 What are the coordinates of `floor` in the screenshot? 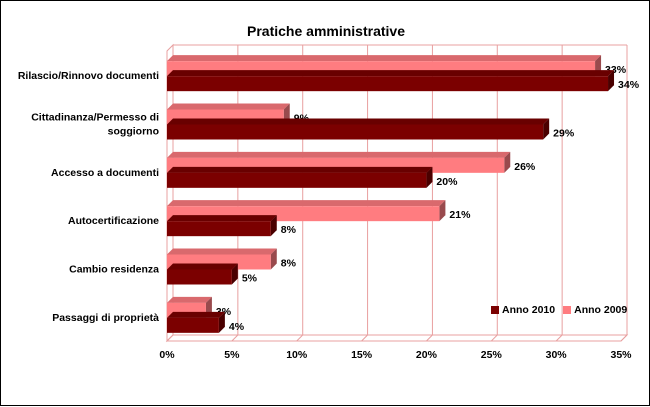 It's located at (397, 338).